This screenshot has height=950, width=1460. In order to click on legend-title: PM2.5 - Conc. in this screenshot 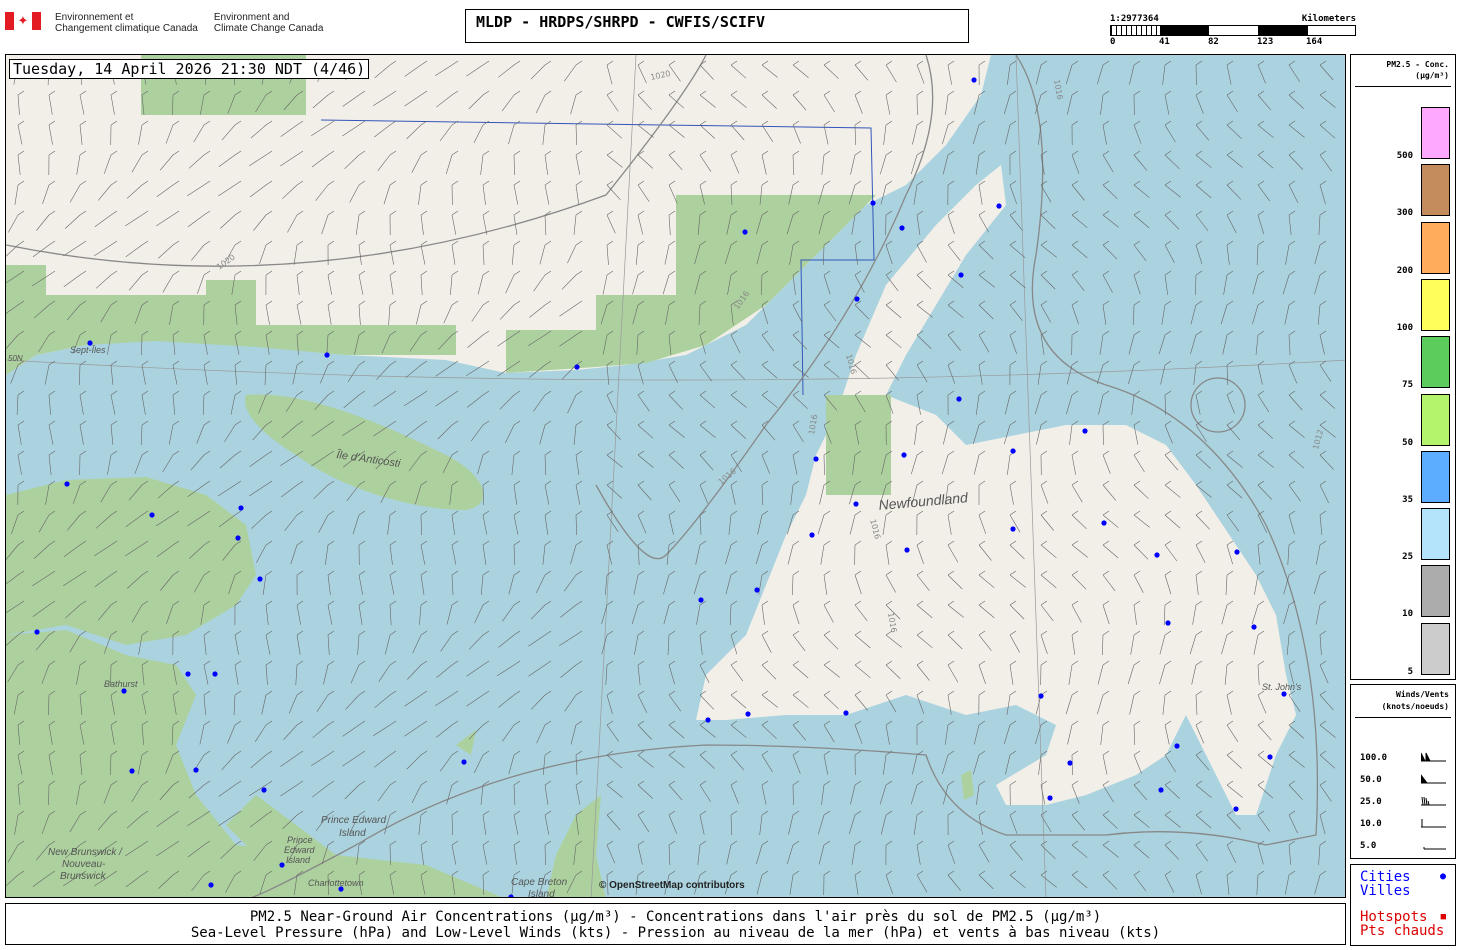, I will do `click(1417, 64)`.